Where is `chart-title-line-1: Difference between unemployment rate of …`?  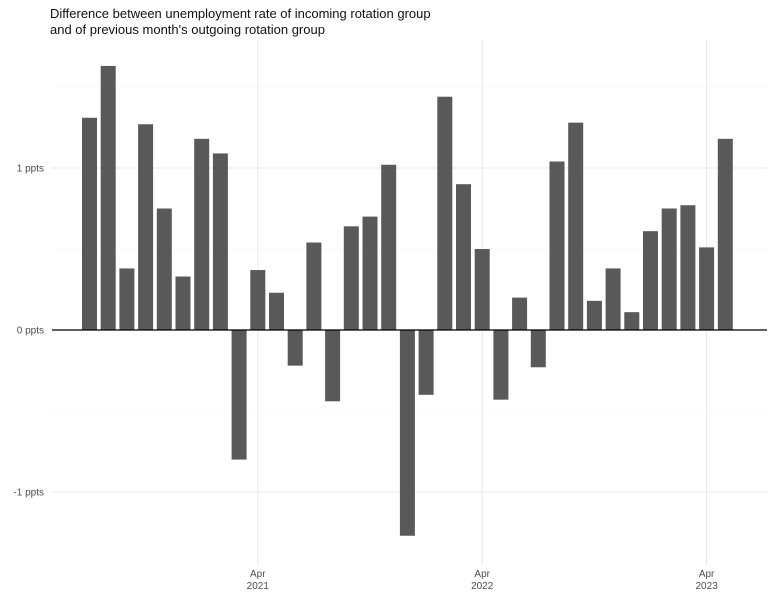
chart-title-line-1: Difference between unemployment rate of … is located at coordinates (240, 13).